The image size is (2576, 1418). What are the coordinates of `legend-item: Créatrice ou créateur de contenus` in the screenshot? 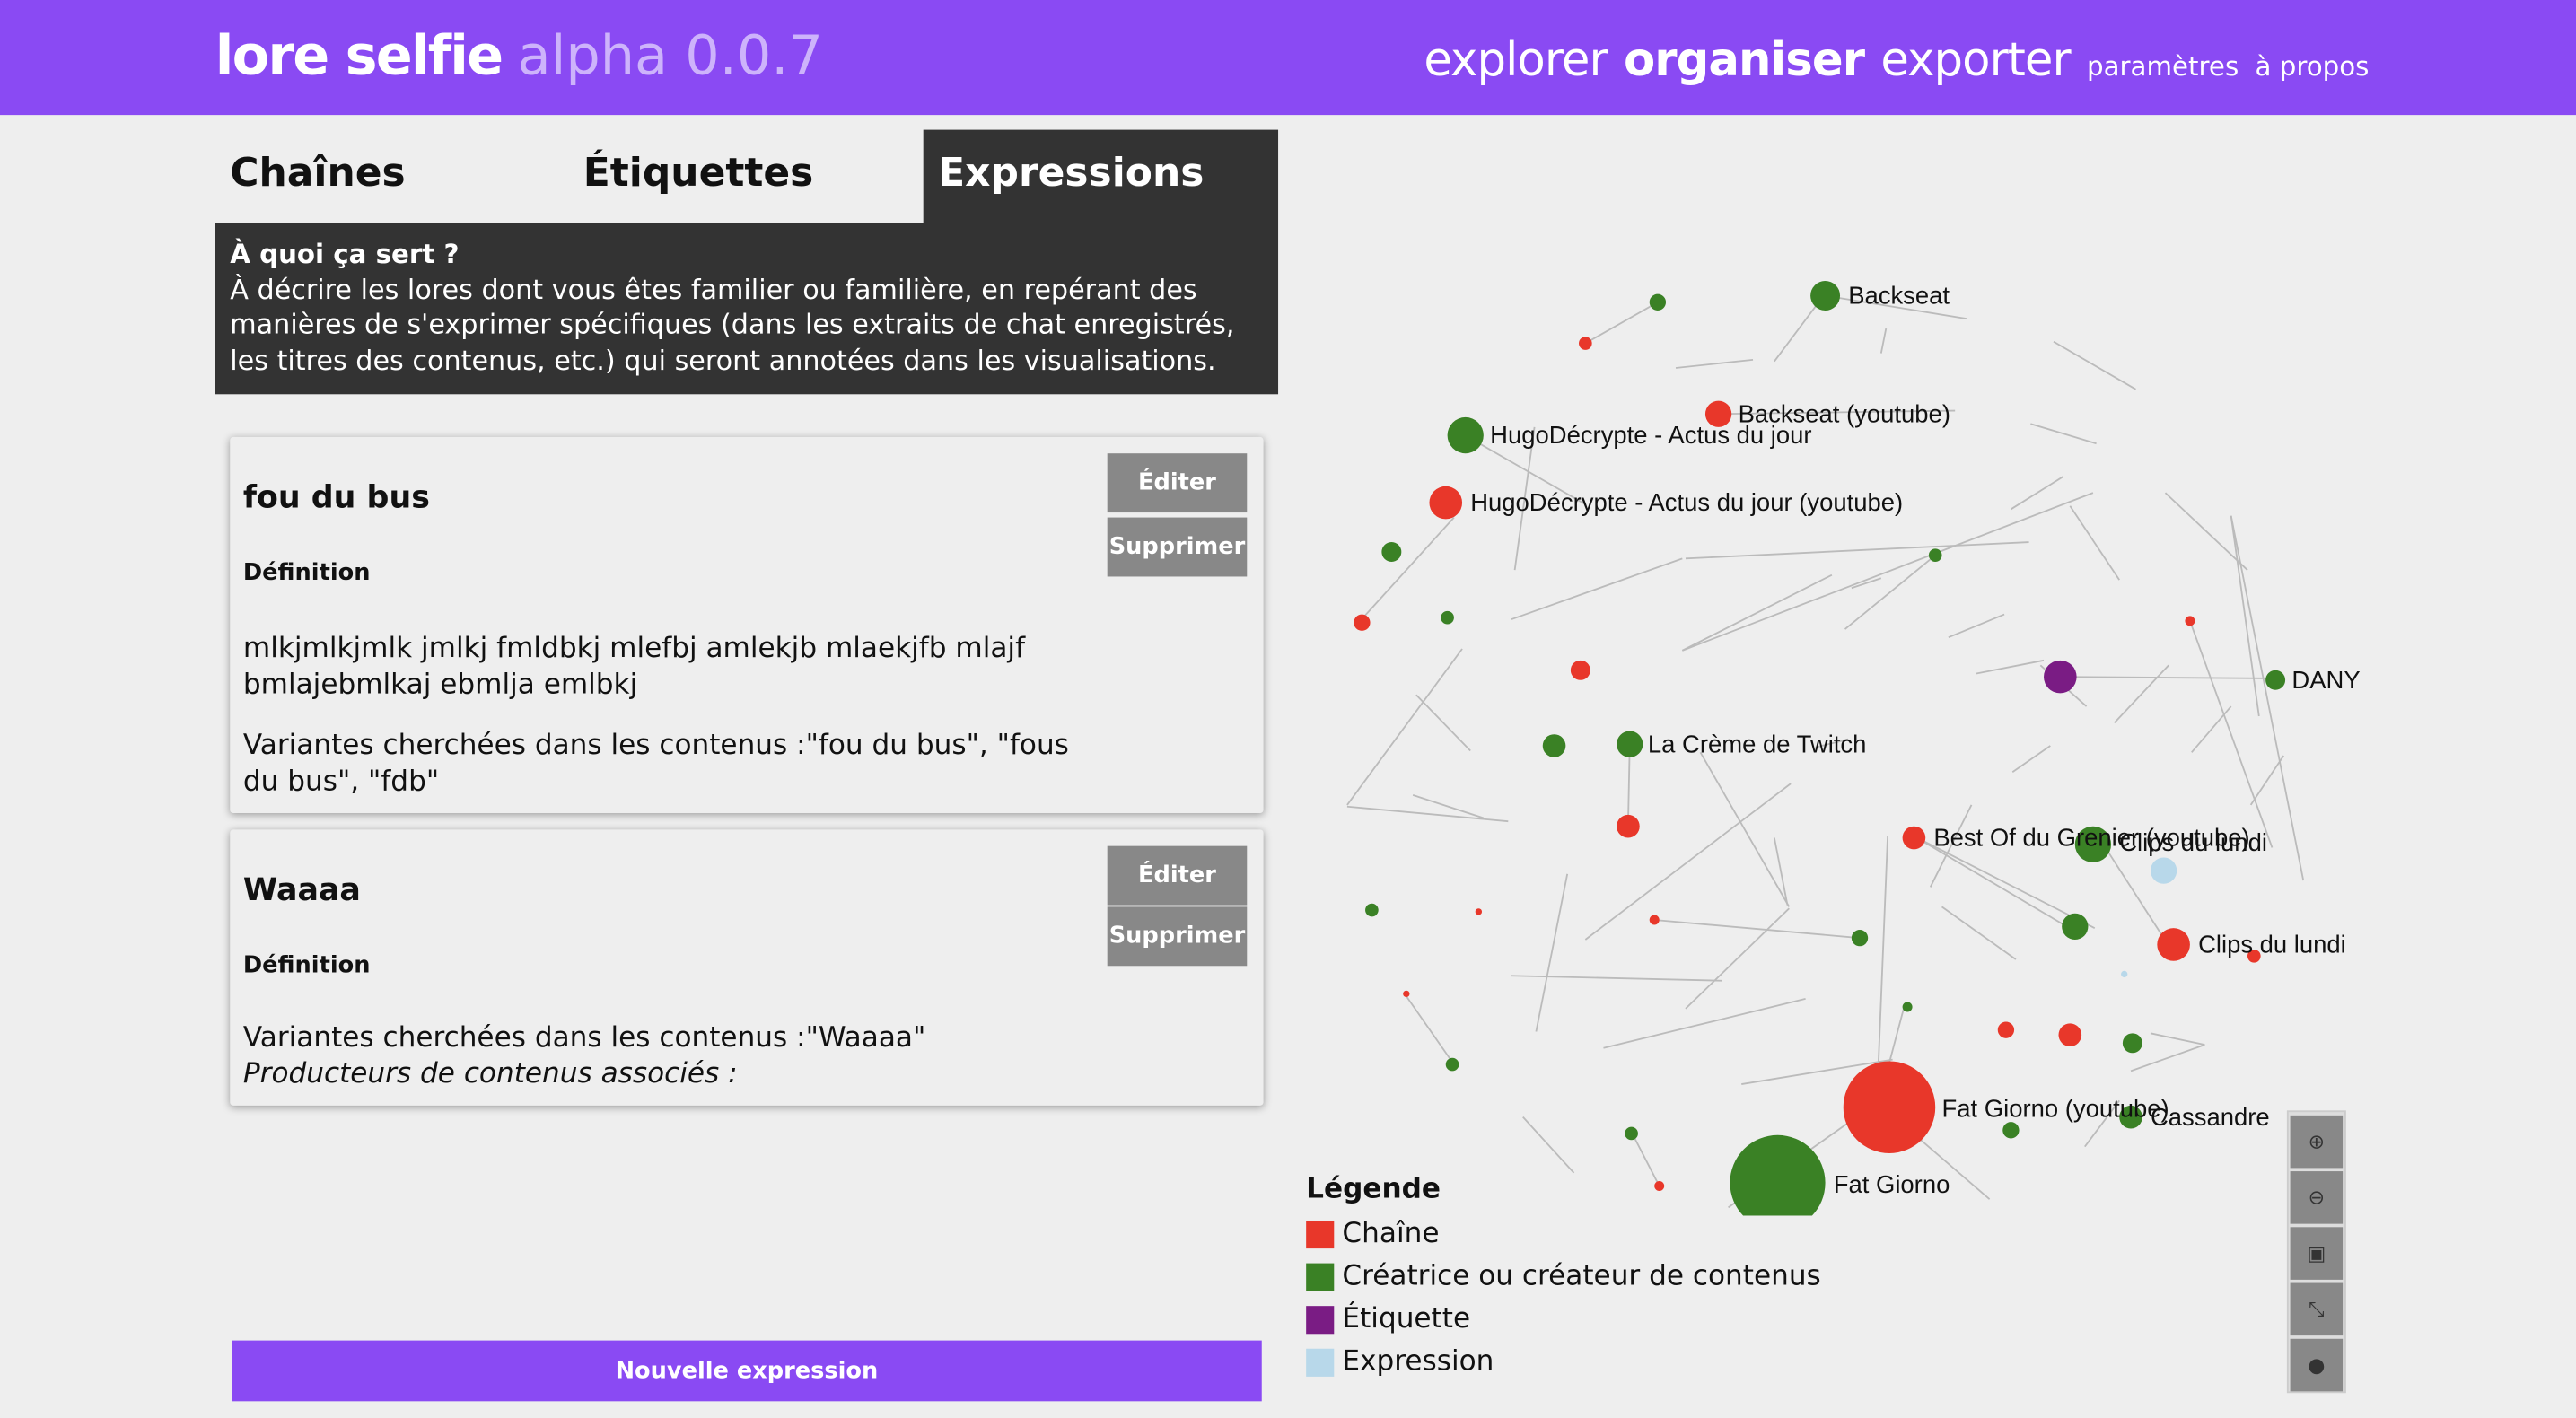 It's located at (1563, 1276).